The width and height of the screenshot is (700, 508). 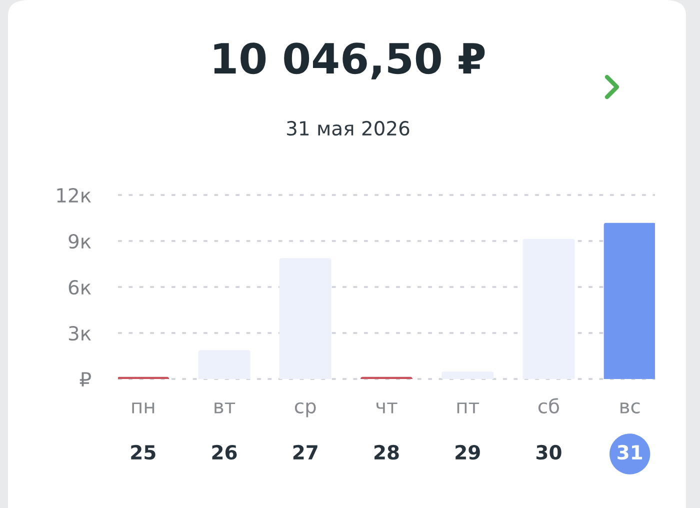 I want to click on y-tick-label: ₽, so click(x=85, y=379).